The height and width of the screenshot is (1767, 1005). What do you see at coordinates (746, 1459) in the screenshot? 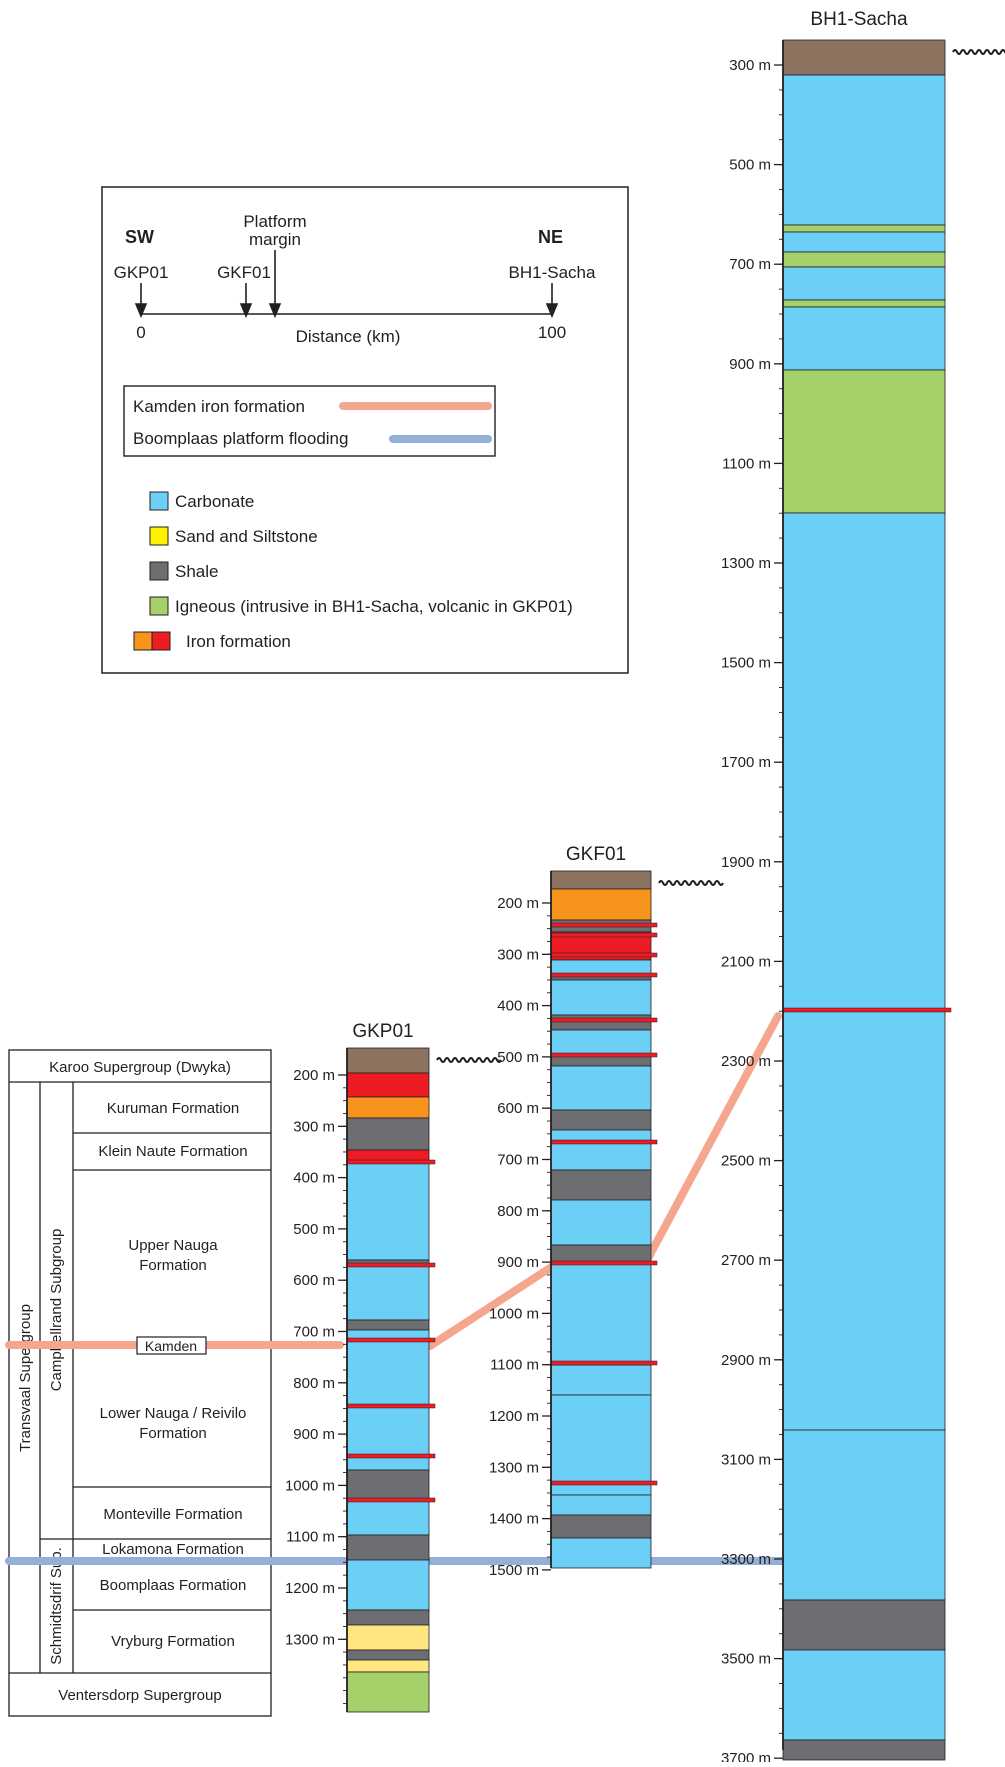
I see `depth-label: 3100 m` at bounding box center [746, 1459].